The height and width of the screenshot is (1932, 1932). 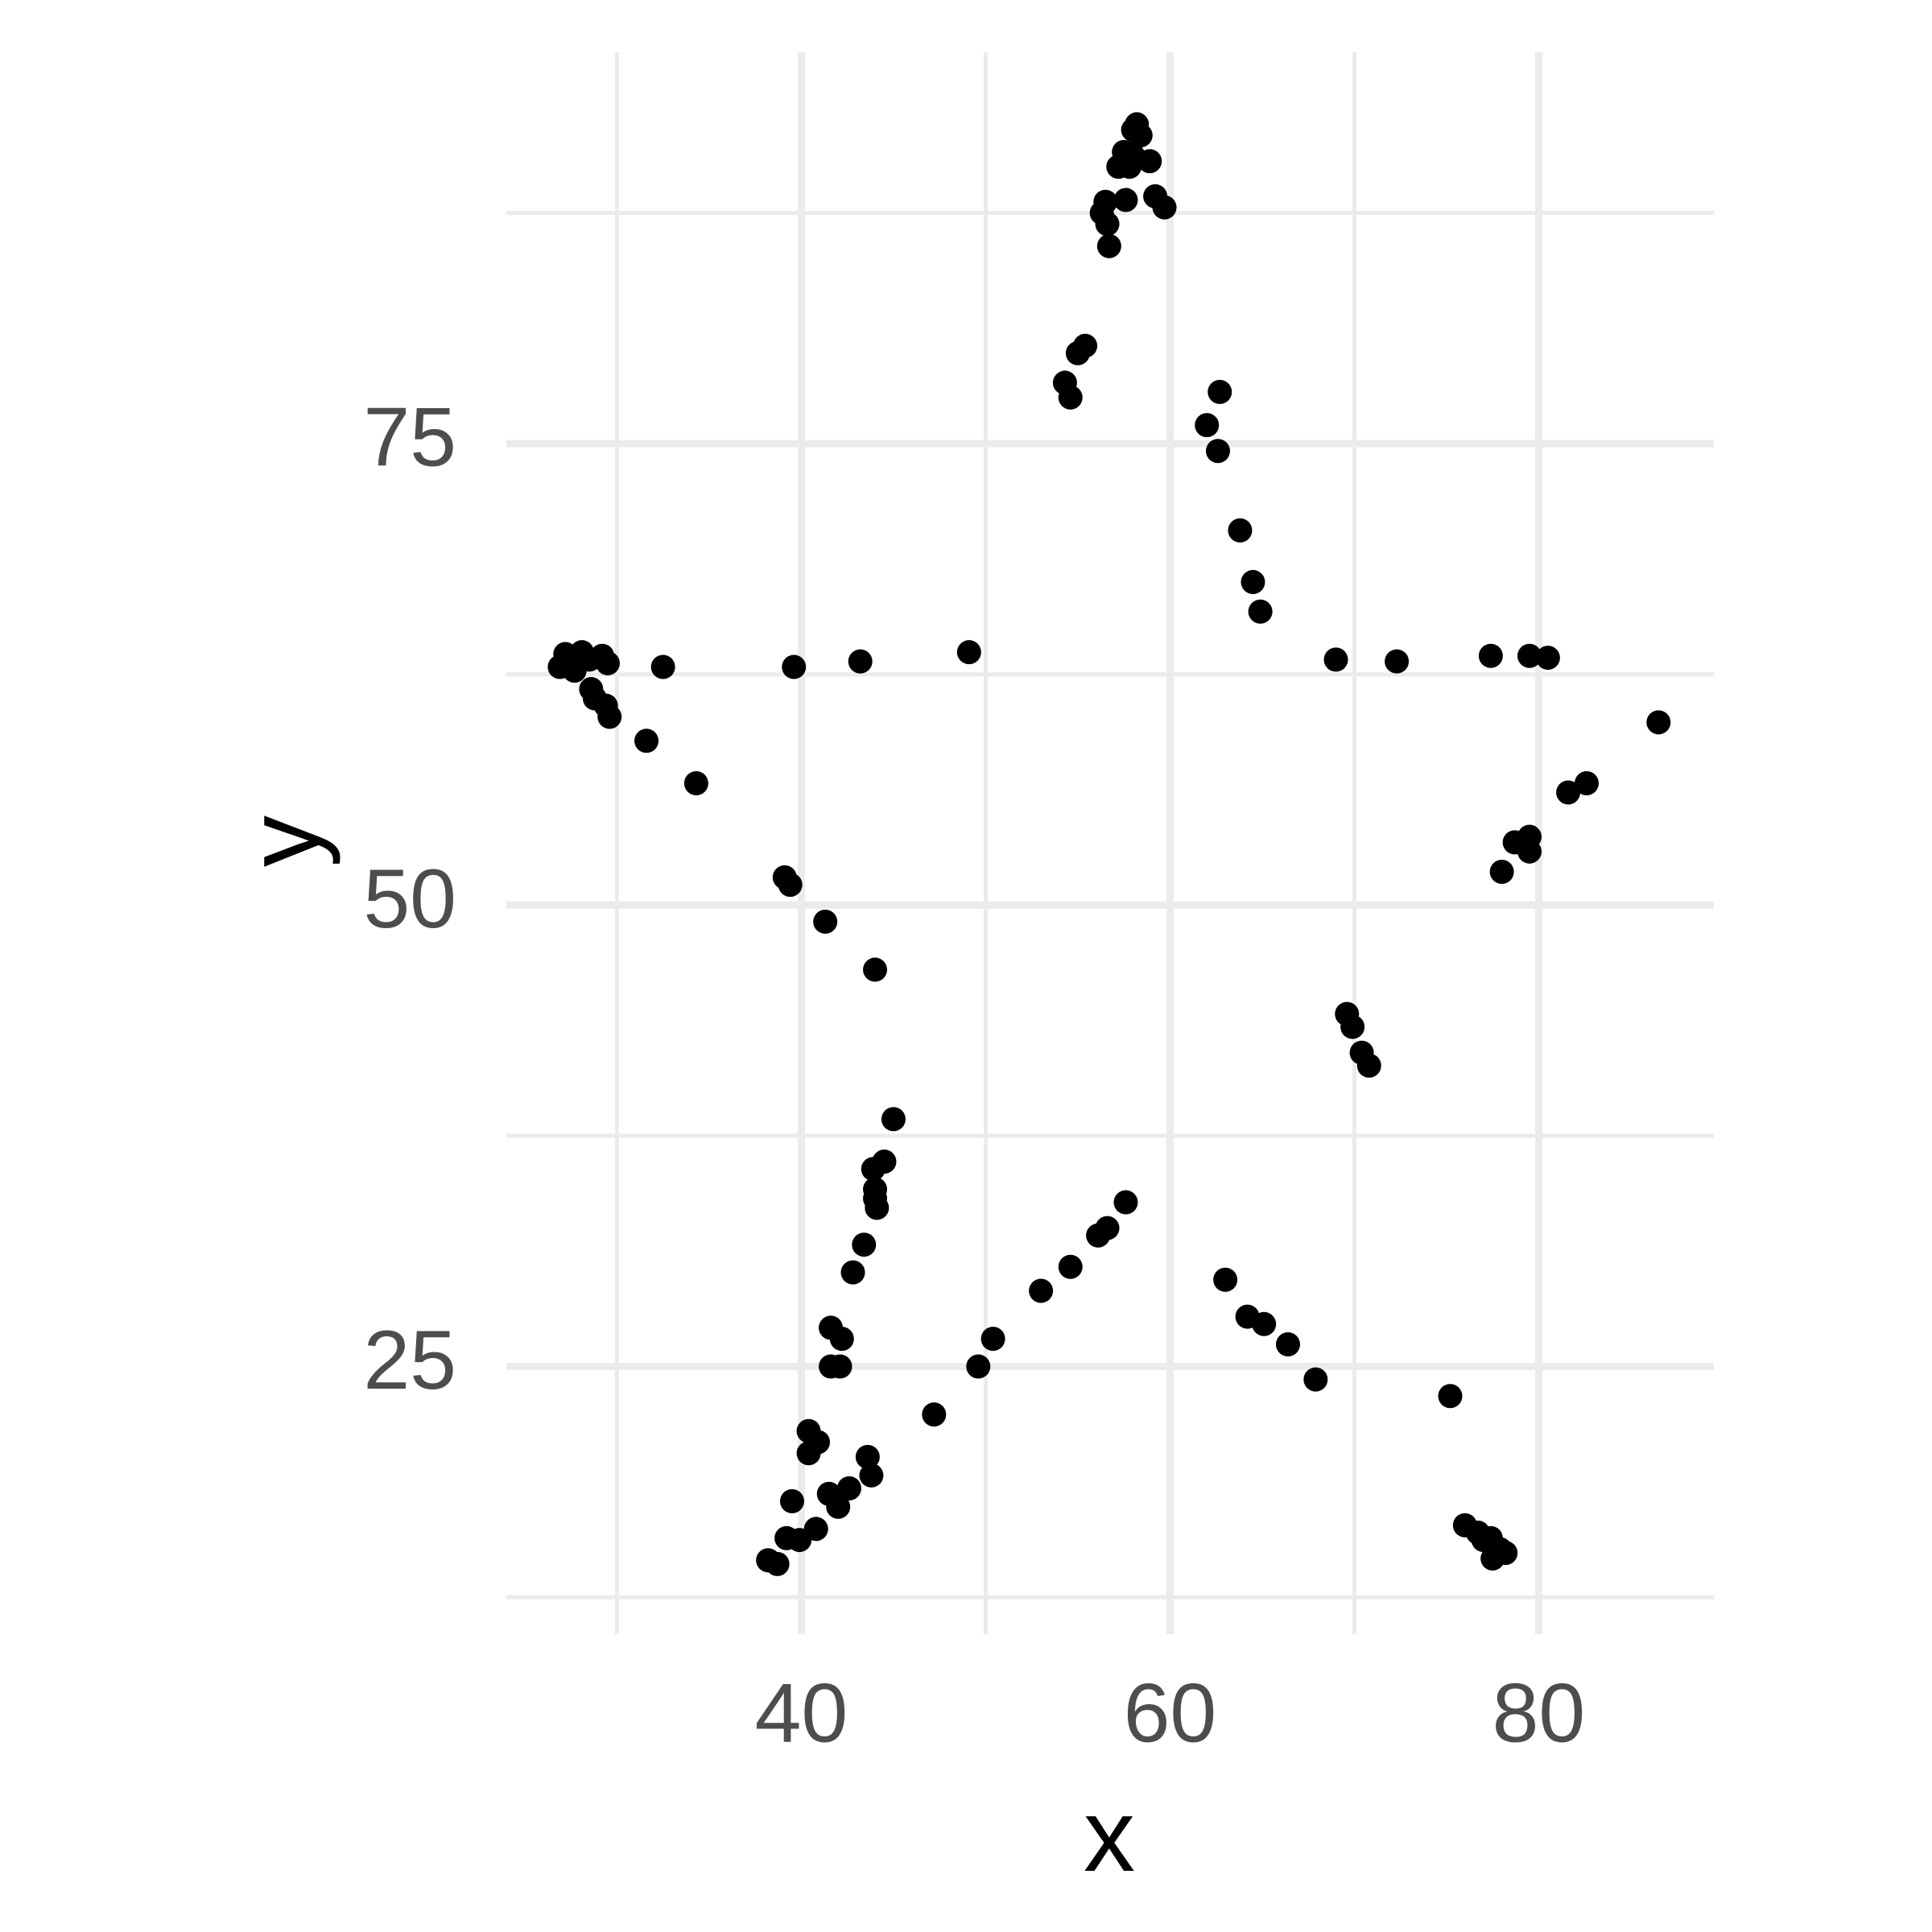 What do you see at coordinates (801, 1713) in the screenshot?
I see `x-tick-label: 40` at bounding box center [801, 1713].